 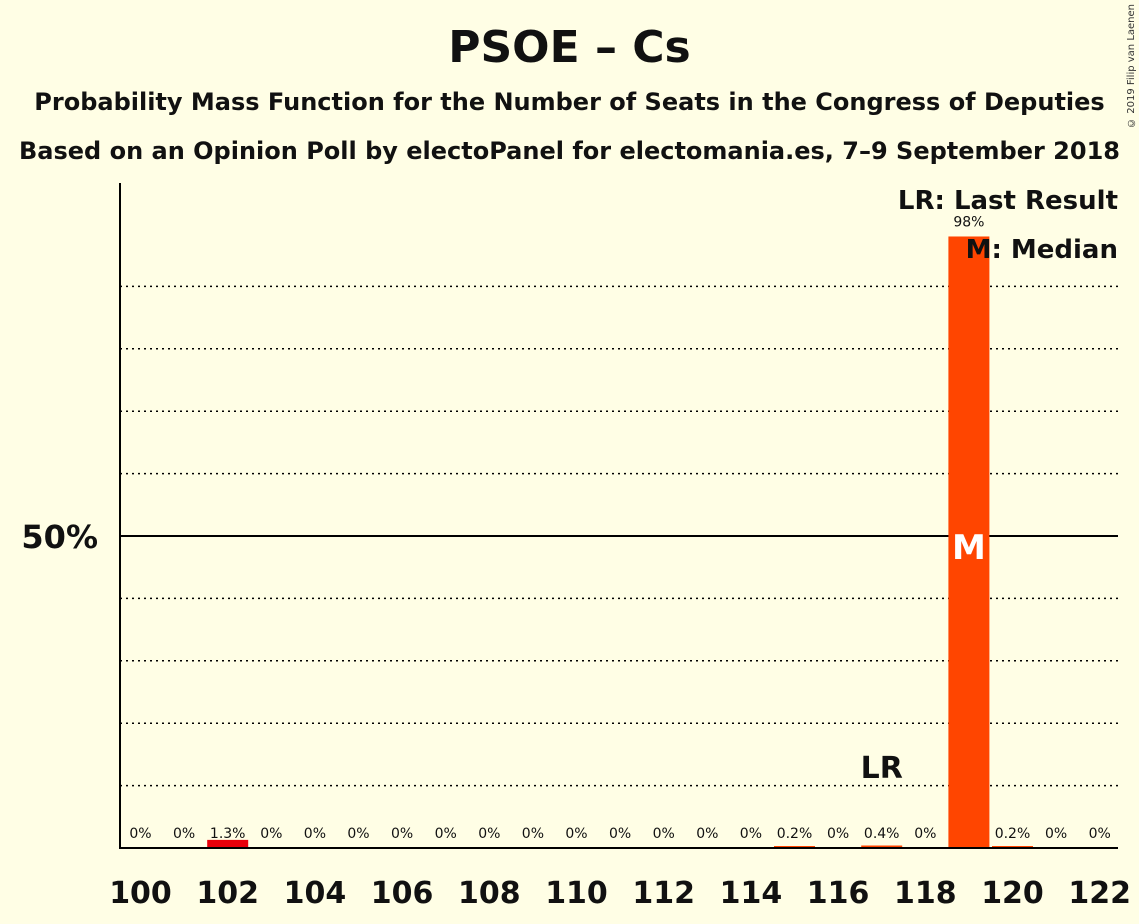 What do you see at coordinates (968, 222) in the screenshot?
I see `value-label-119: 98%` at bounding box center [968, 222].